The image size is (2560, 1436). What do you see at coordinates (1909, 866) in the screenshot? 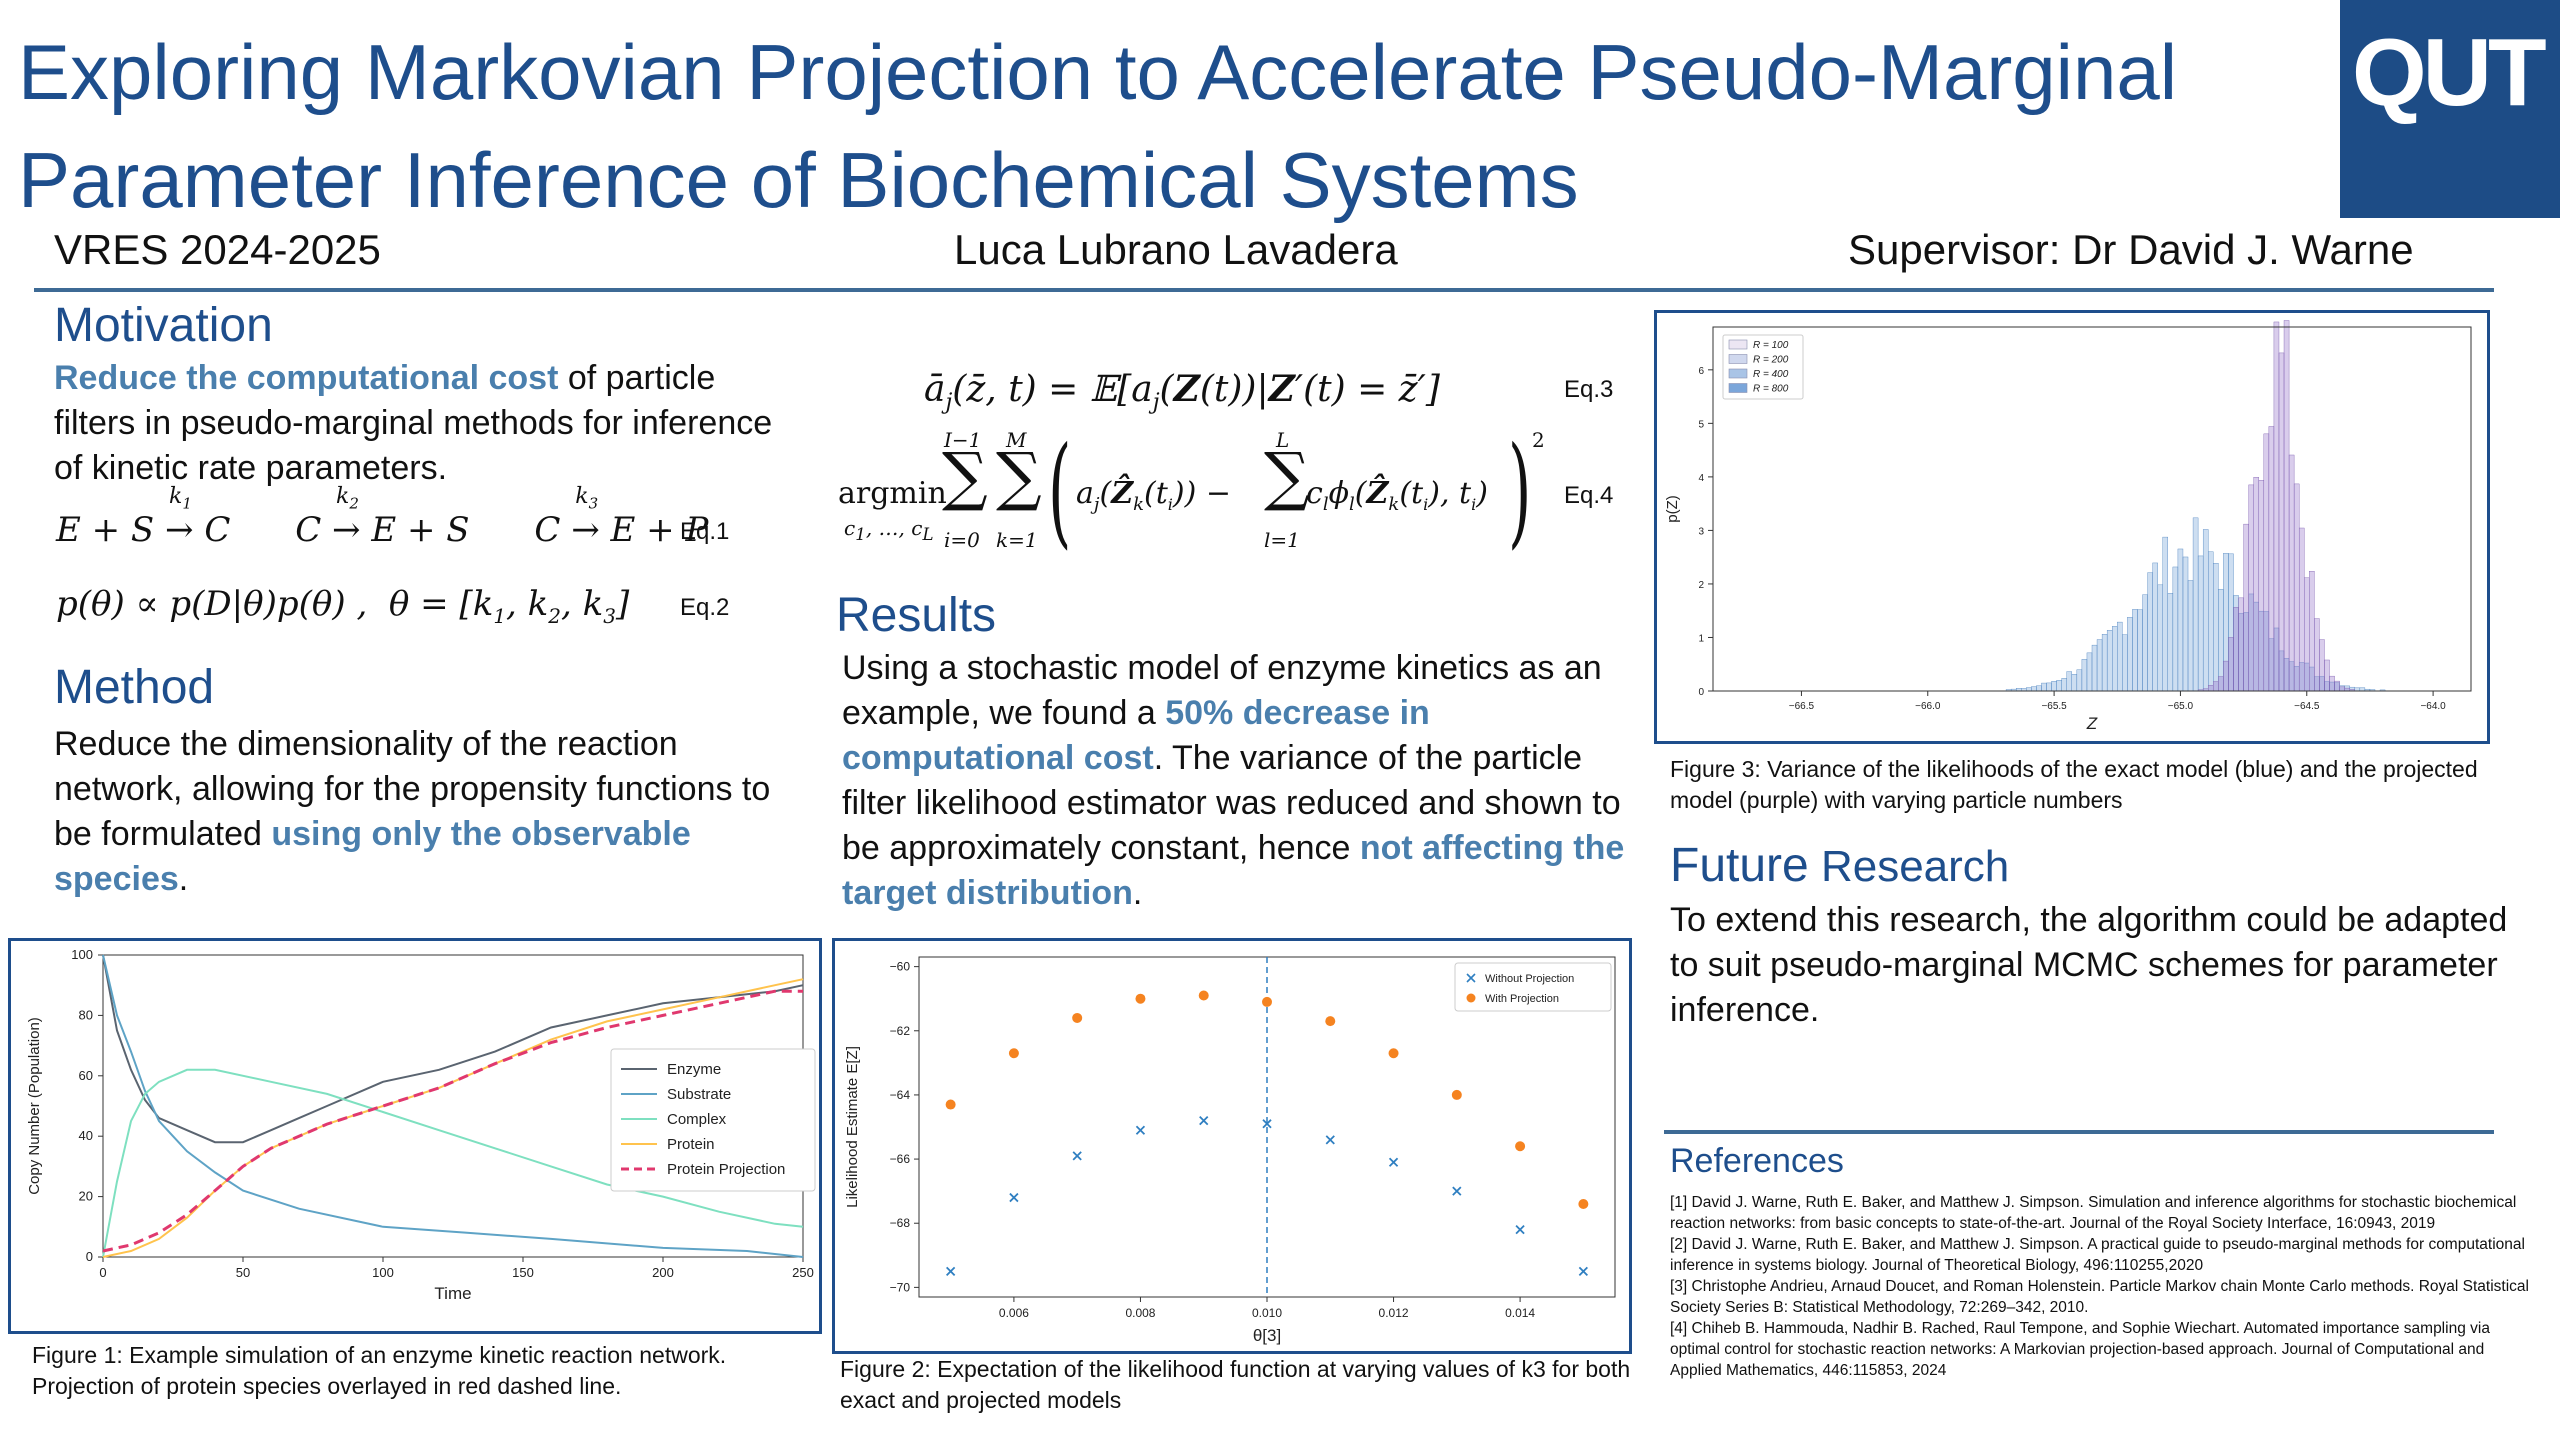
I see `future-heading-b: Research` at bounding box center [1909, 866].